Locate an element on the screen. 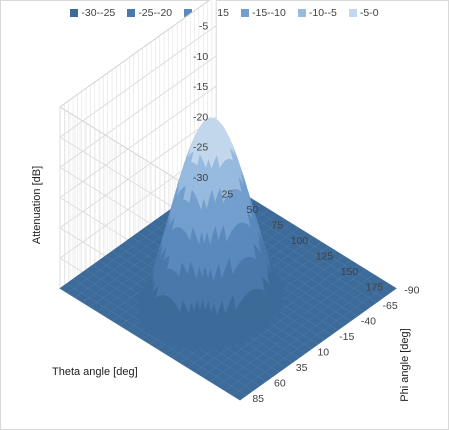  z-tick-label: -30 is located at coordinates (200, 178).